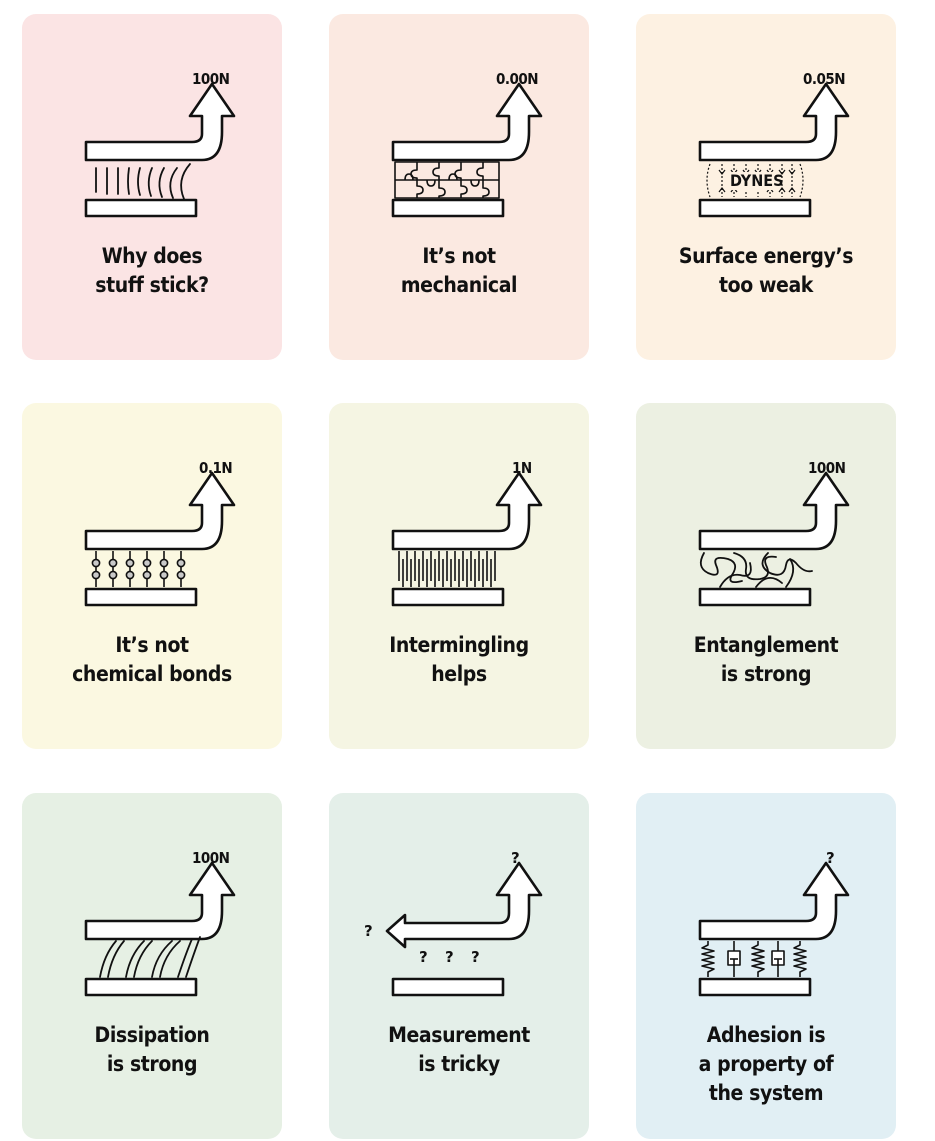 The width and height of the screenshot is (935, 1141). Describe the element at coordinates (459, 271) in the screenshot. I see `card-caption: It’s not mechanical` at that location.